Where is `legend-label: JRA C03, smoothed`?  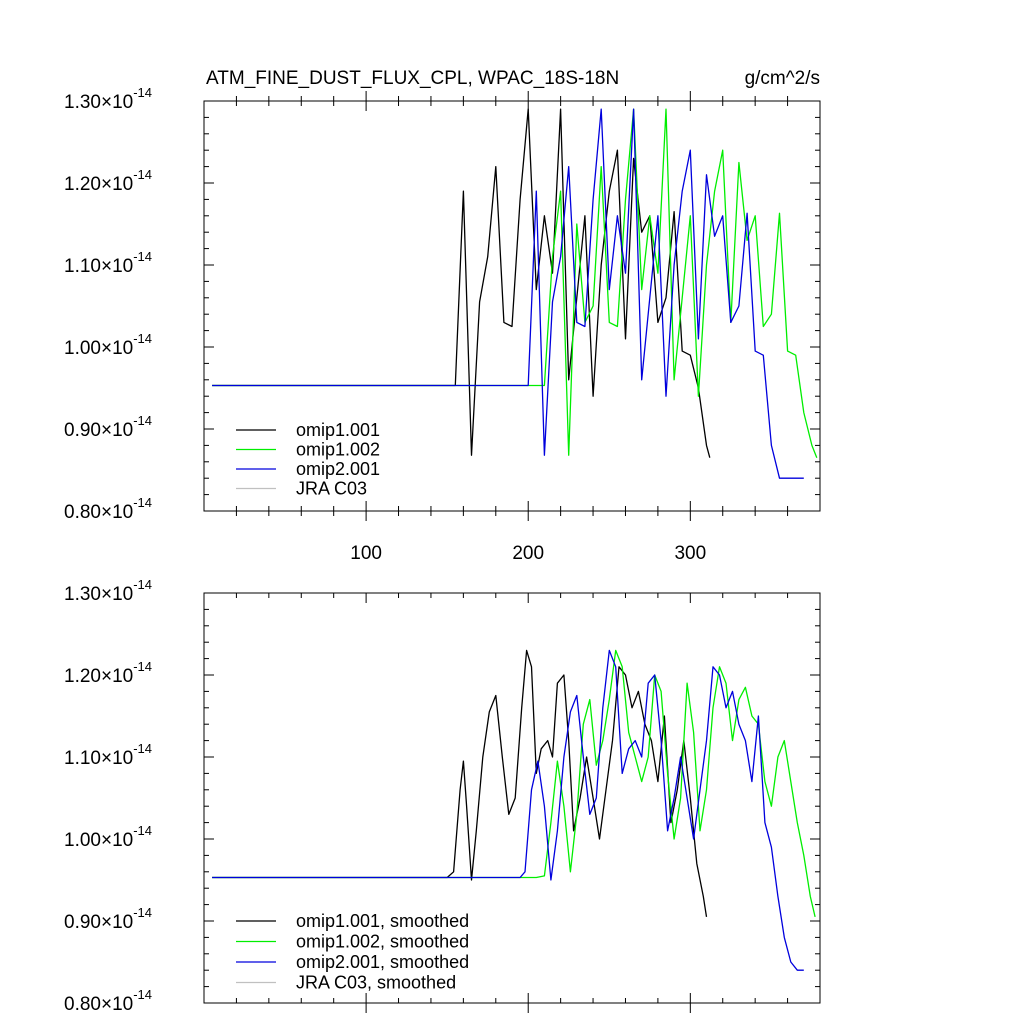
legend-label: JRA C03, smoothed is located at coordinates (376, 983).